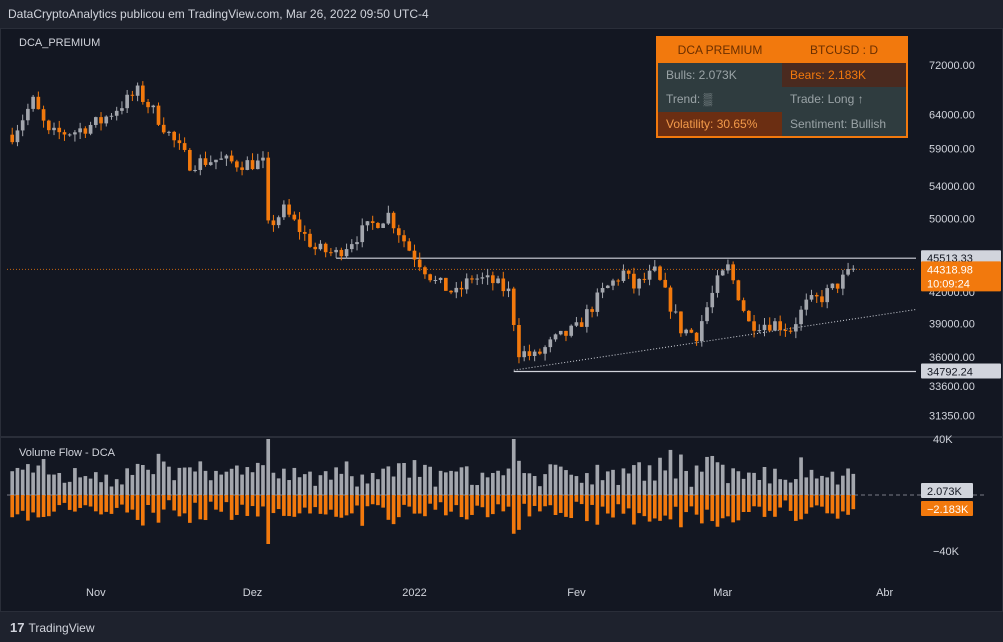 This screenshot has height=642, width=1003. Describe the element at coordinates (96, 593) in the screenshot. I see `x-tick-label: Nov` at that location.